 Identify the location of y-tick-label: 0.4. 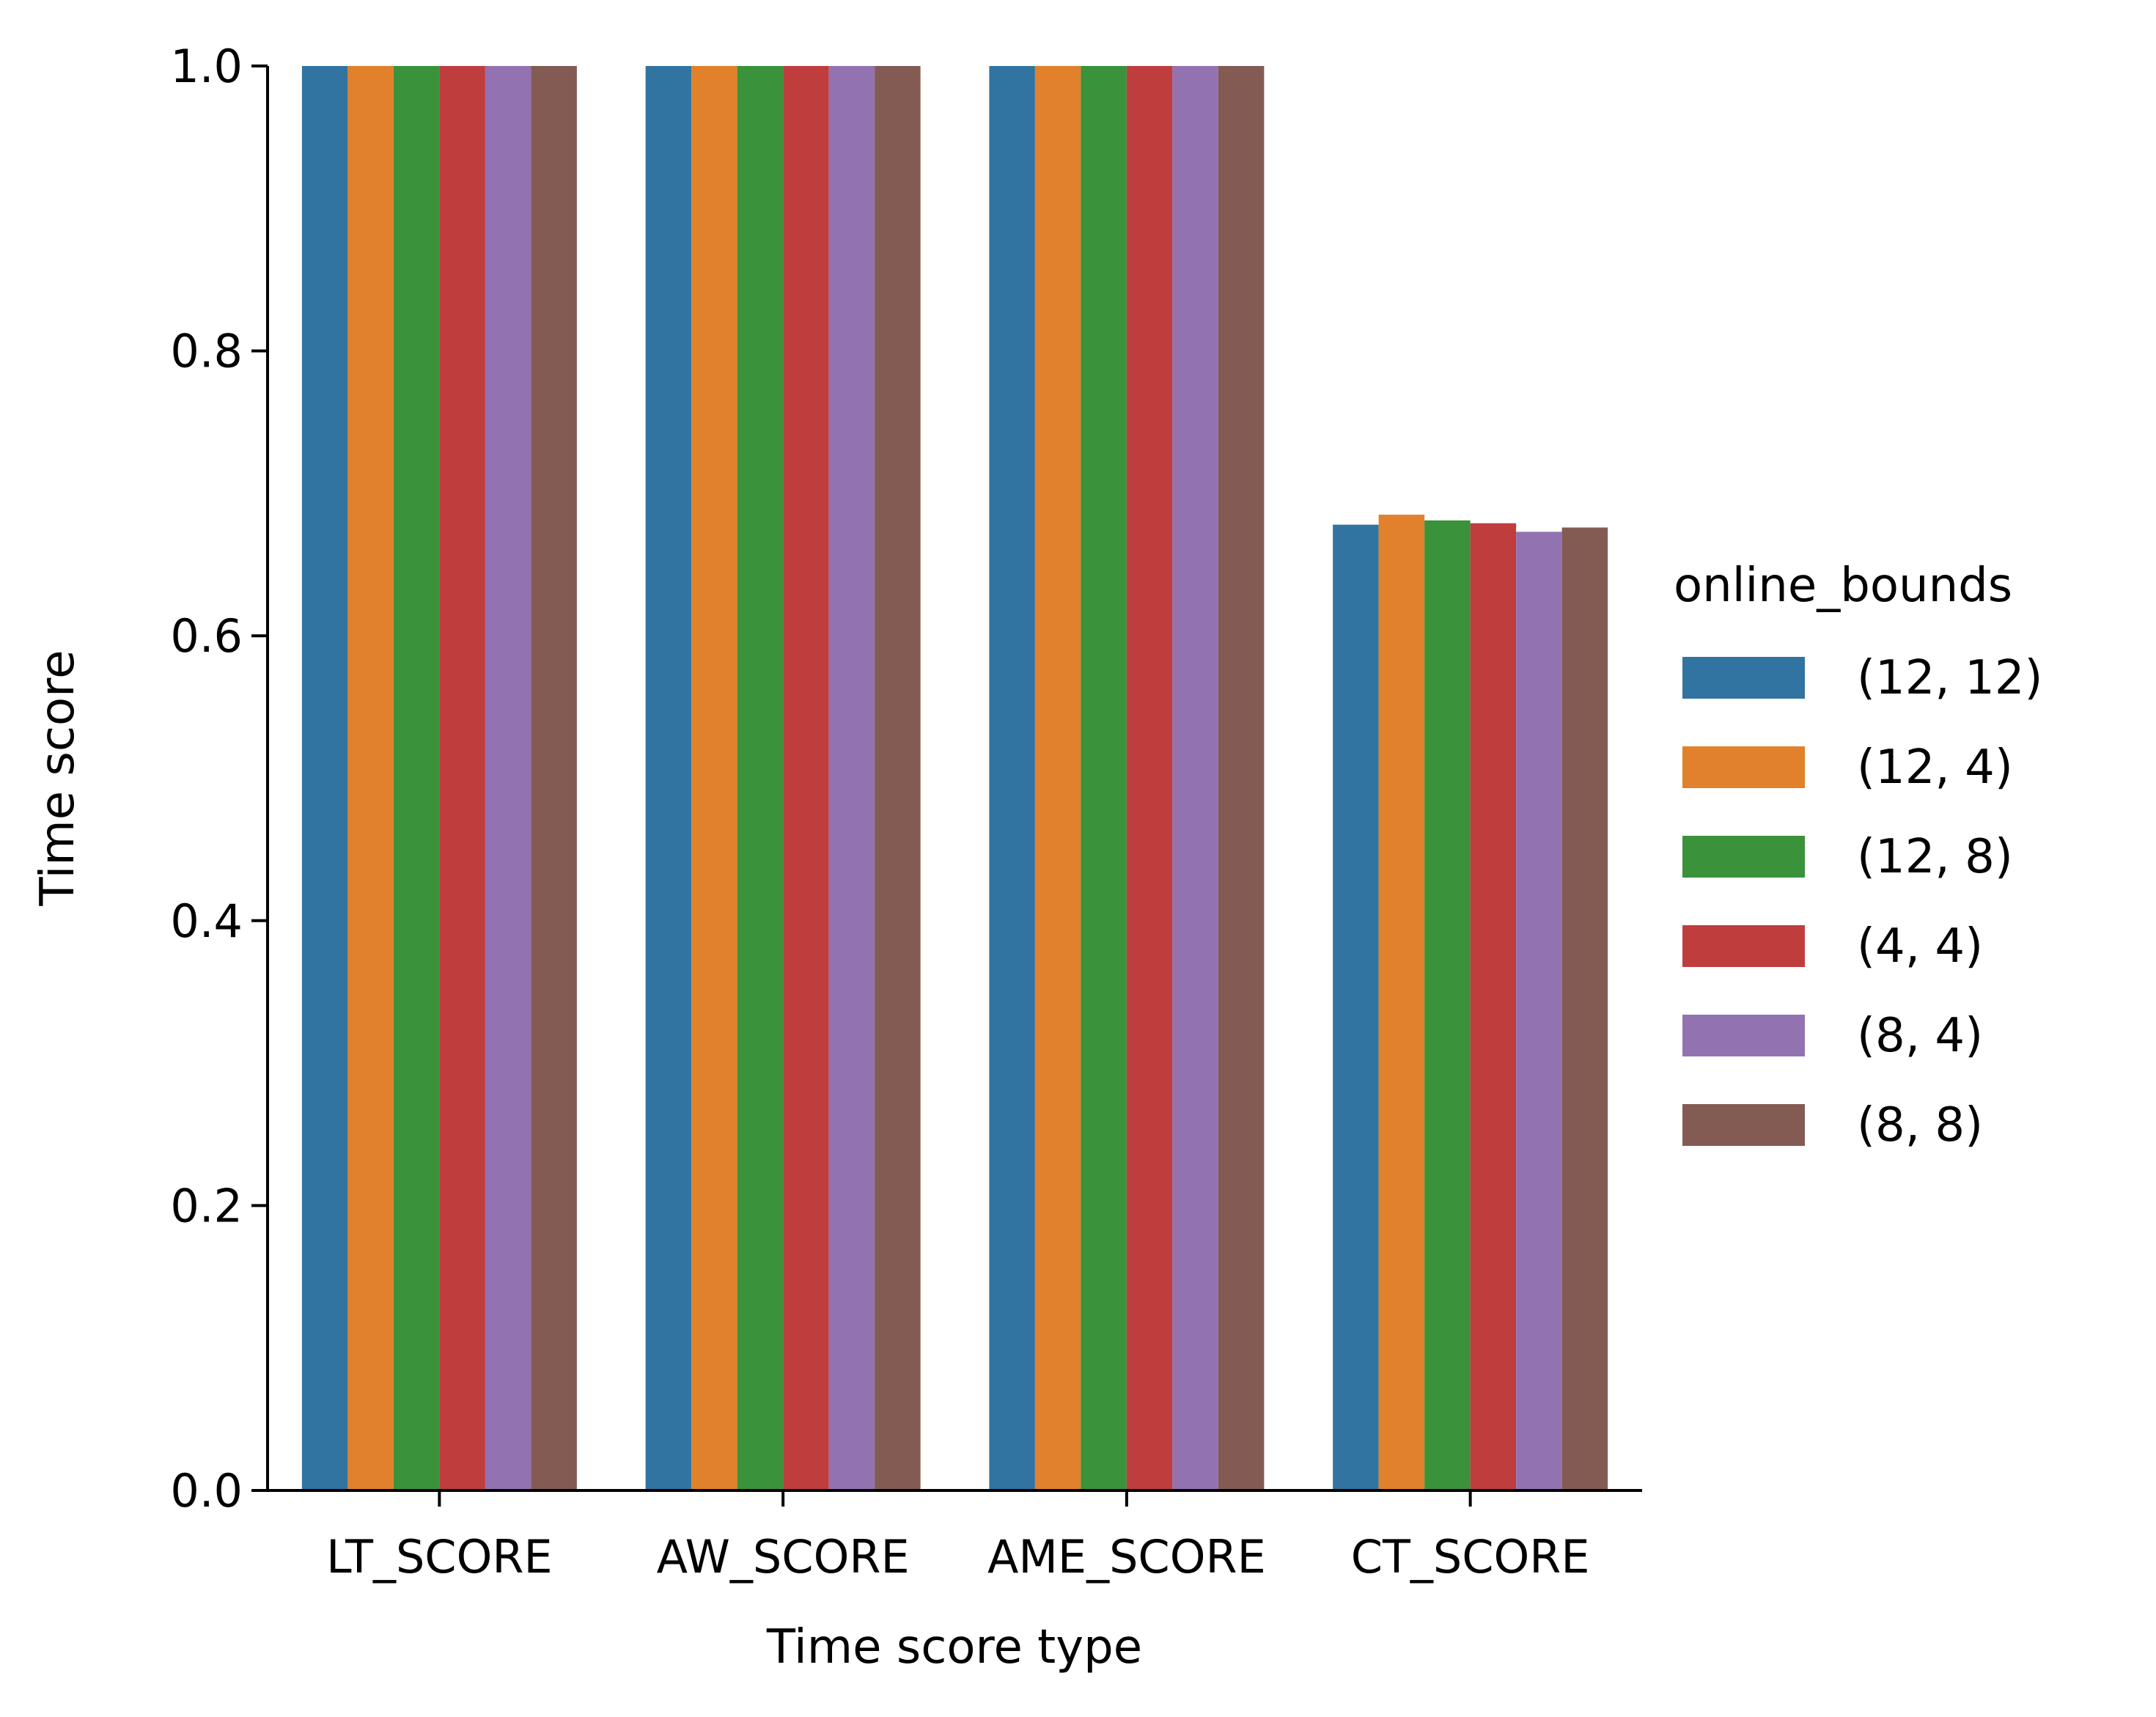
(206, 921).